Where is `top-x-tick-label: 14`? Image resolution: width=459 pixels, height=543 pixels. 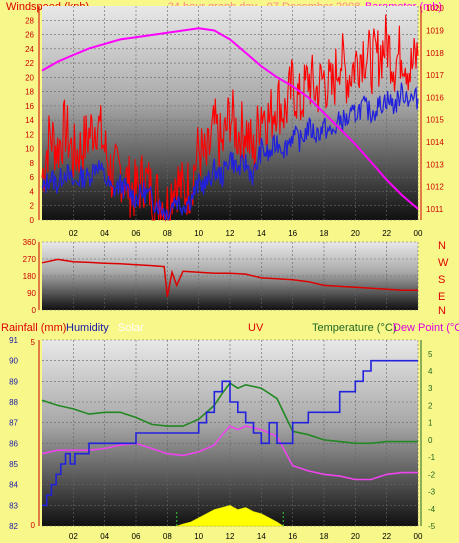
top-x-tick-label: 14 is located at coordinates (261, 233).